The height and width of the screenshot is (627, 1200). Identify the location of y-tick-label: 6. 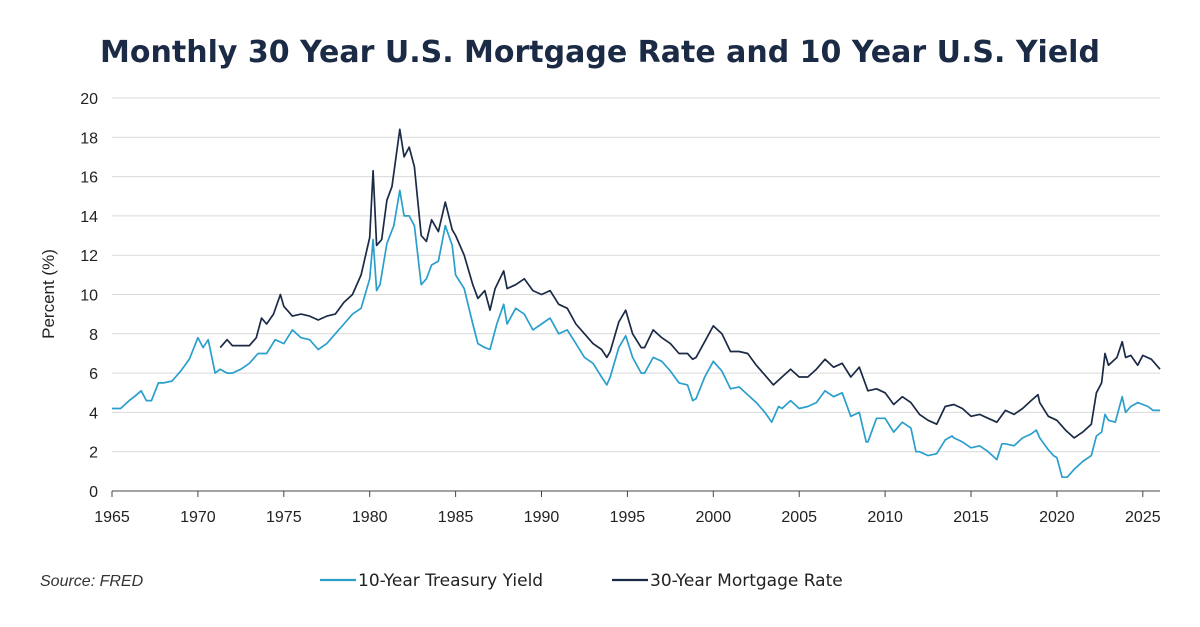
(93, 374).